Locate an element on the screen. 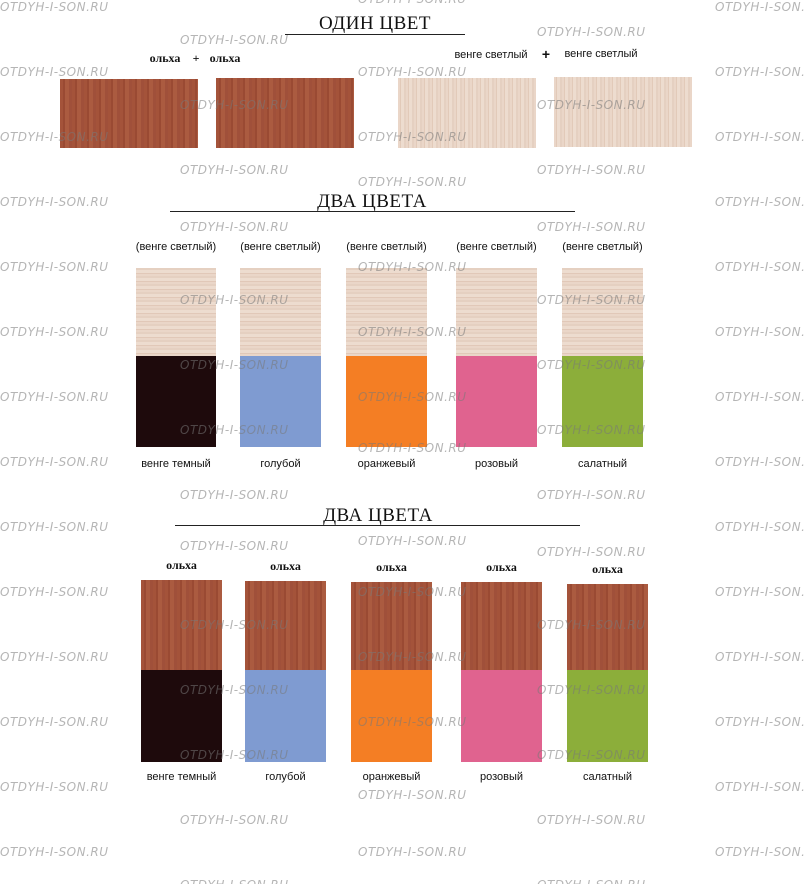 Image resolution: width=804 pixels, height=884 pixels. section1-title: ОДИН ЦВЕТ is located at coordinates (375, 23).